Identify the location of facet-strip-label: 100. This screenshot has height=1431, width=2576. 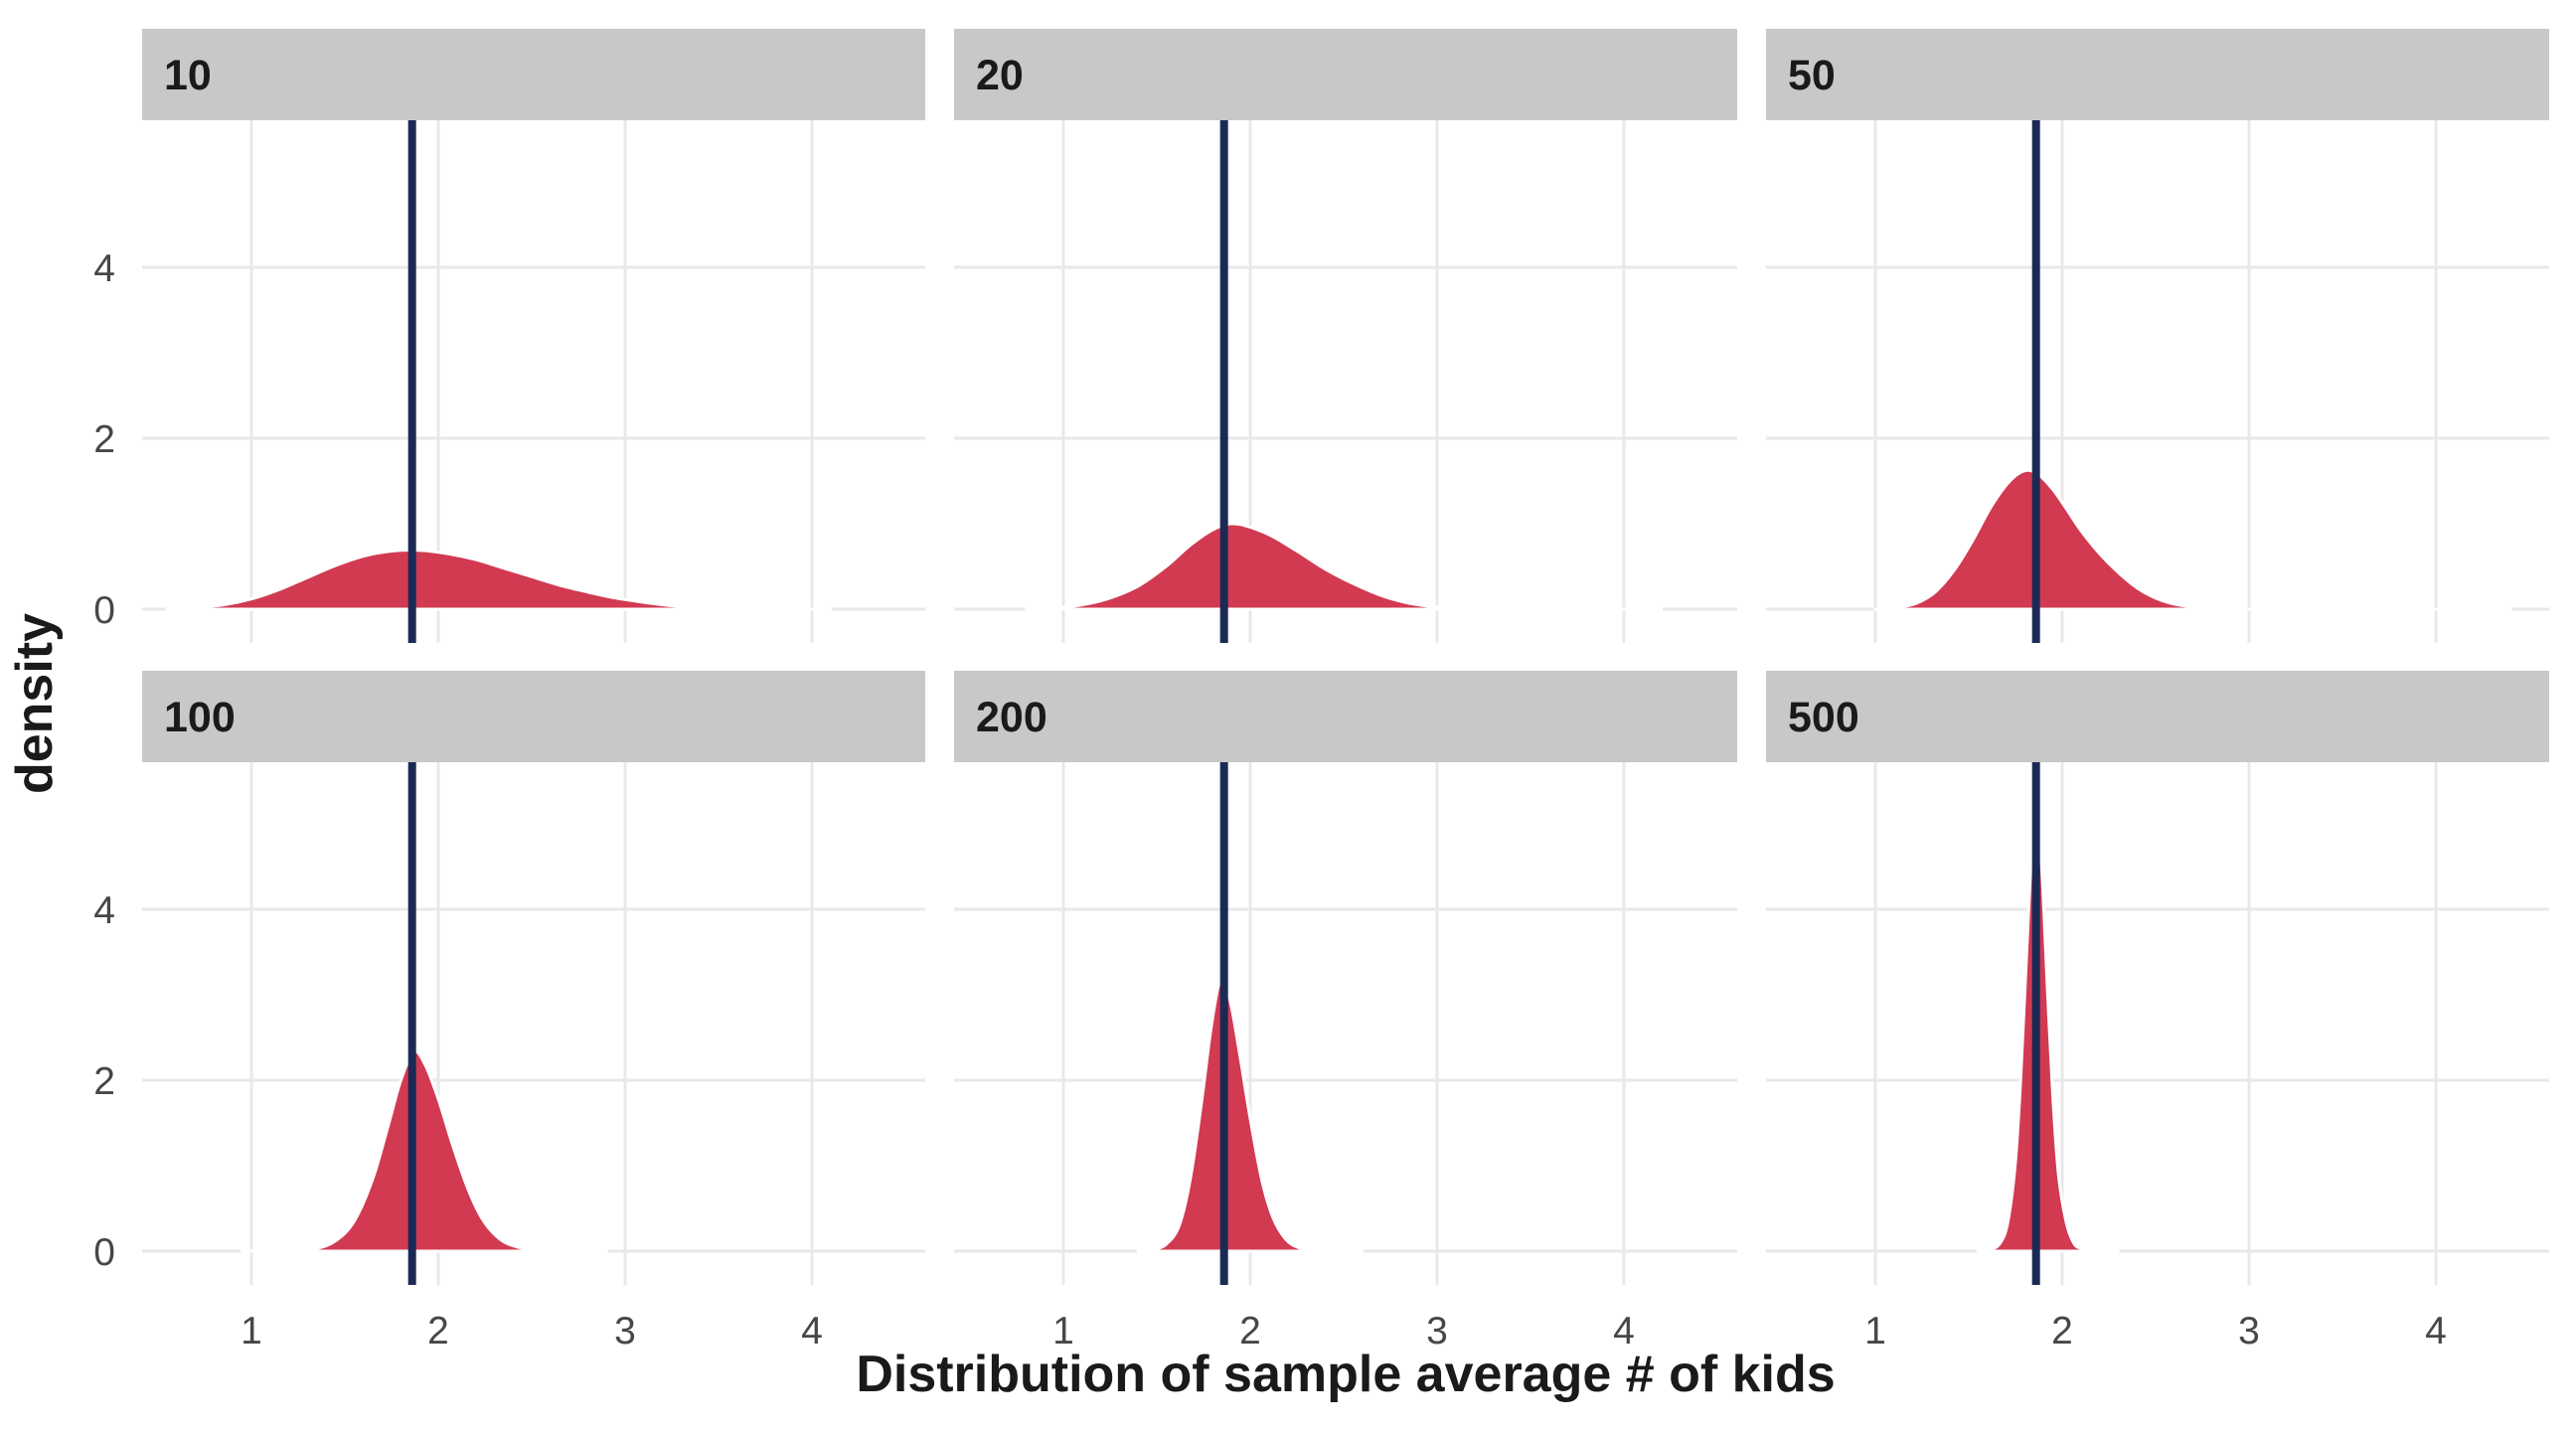
(200, 718).